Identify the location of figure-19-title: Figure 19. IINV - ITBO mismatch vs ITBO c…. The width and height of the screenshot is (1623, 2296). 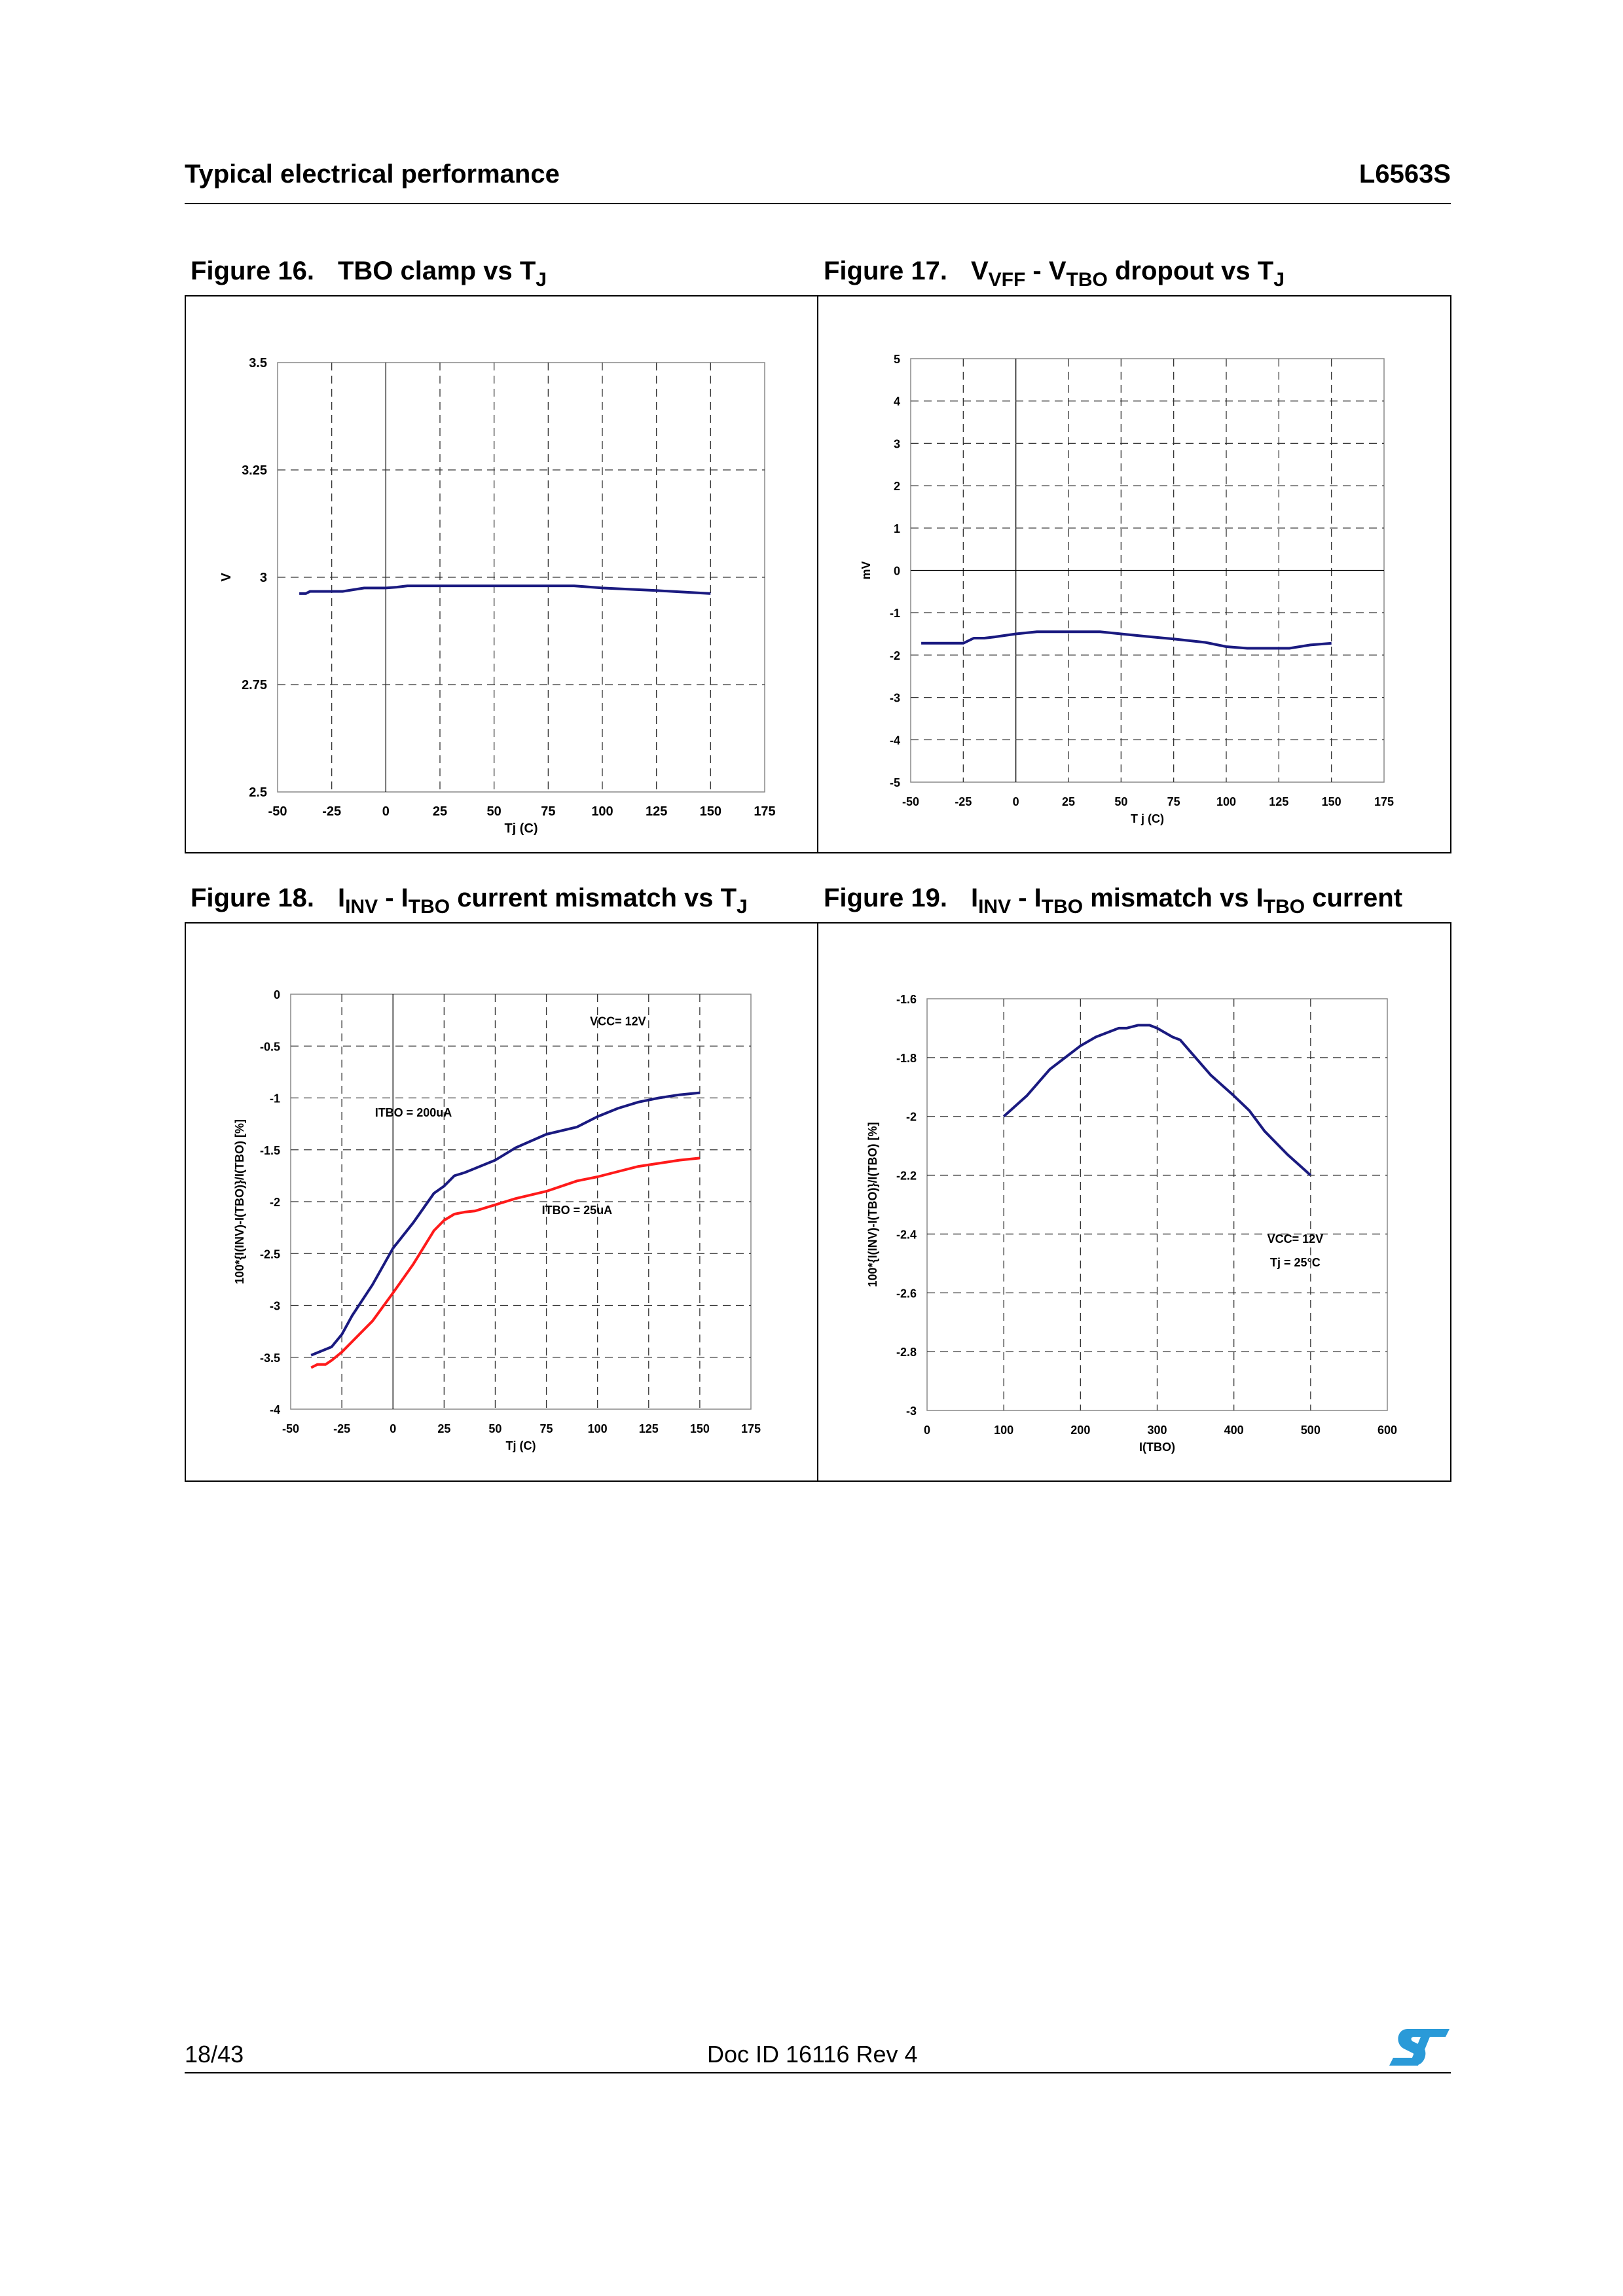
(1113, 901).